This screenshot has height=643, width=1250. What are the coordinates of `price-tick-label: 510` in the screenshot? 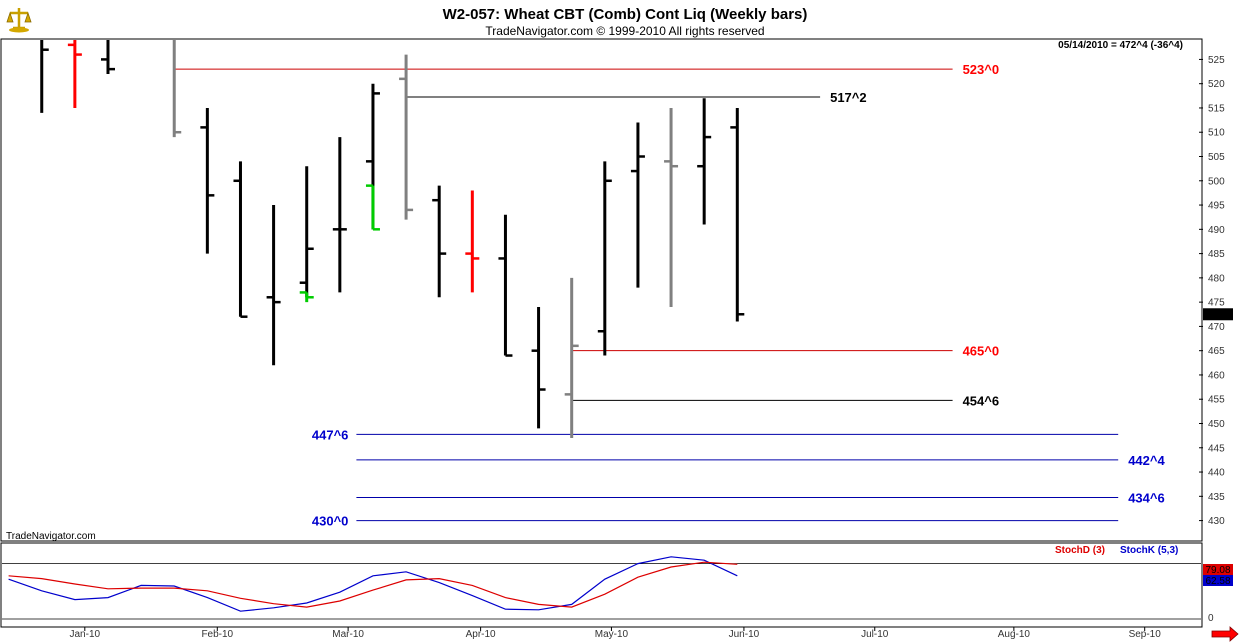 It's located at (1216, 133).